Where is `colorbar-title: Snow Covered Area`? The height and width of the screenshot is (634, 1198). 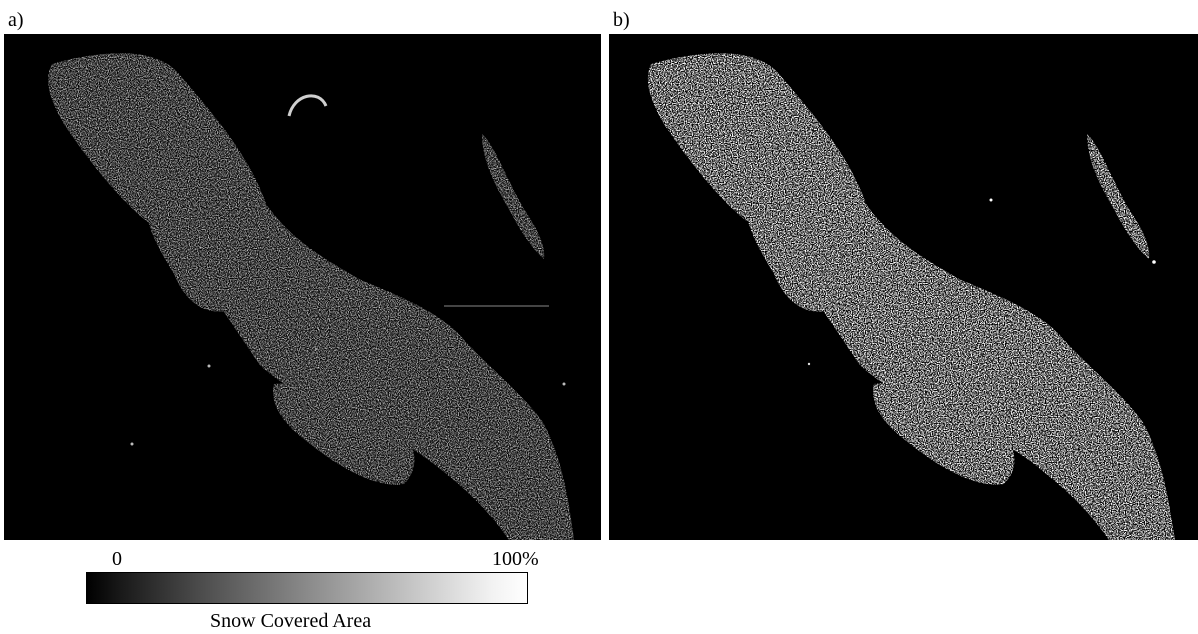 colorbar-title: Snow Covered Area is located at coordinates (291, 621).